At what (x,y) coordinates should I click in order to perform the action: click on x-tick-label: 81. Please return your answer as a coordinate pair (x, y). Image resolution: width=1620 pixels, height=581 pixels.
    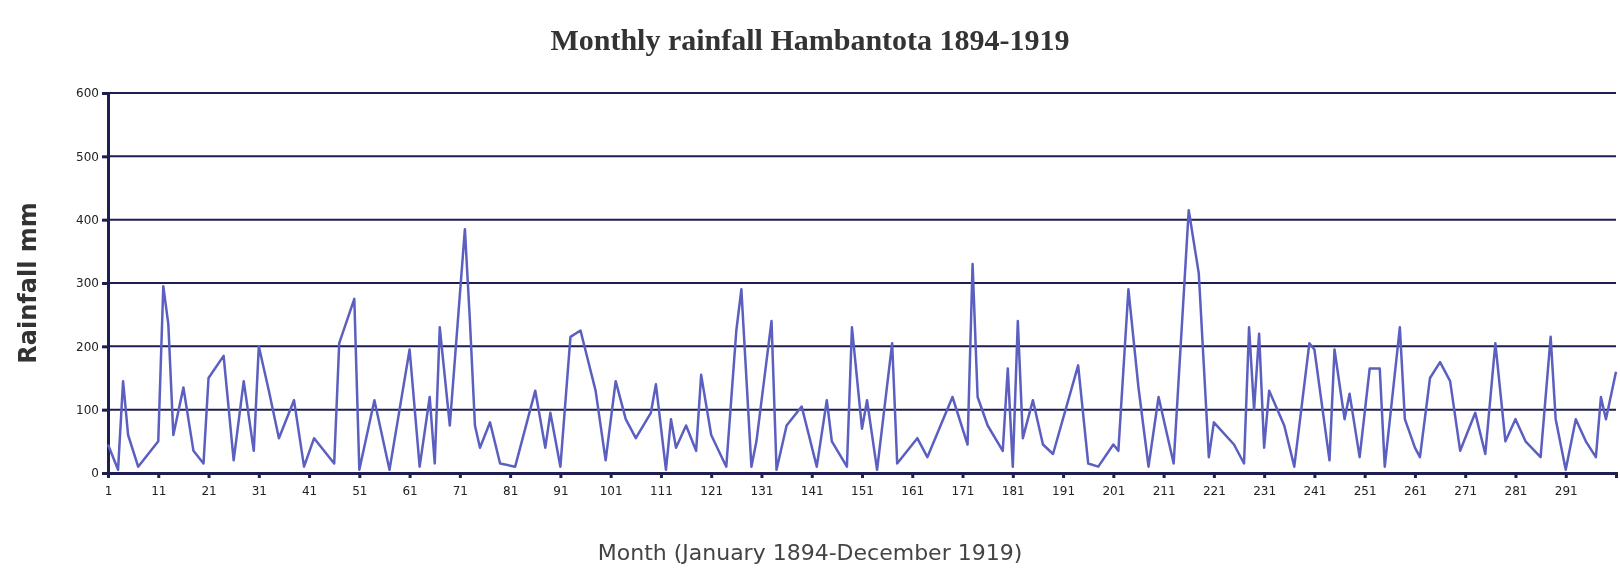
    Looking at the image, I should click on (510, 491).